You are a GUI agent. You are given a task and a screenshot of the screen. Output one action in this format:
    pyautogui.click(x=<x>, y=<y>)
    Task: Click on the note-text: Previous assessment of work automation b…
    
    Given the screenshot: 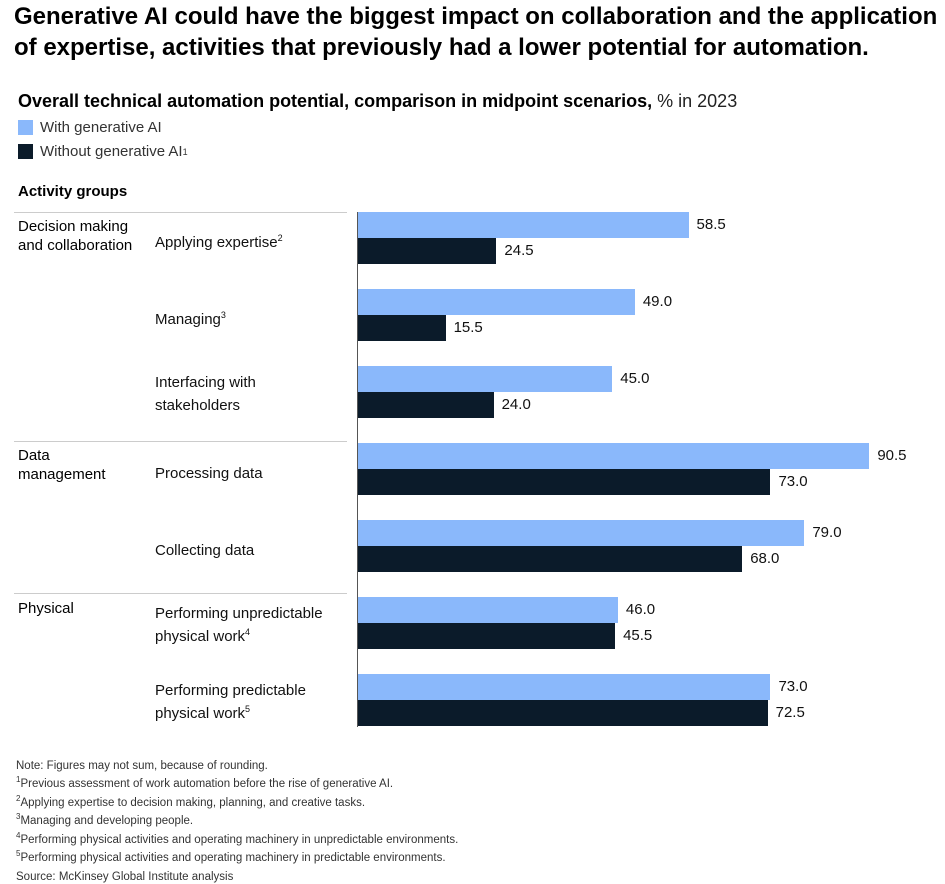 What is the action you would take?
    pyautogui.click(x=207, y=784)
    